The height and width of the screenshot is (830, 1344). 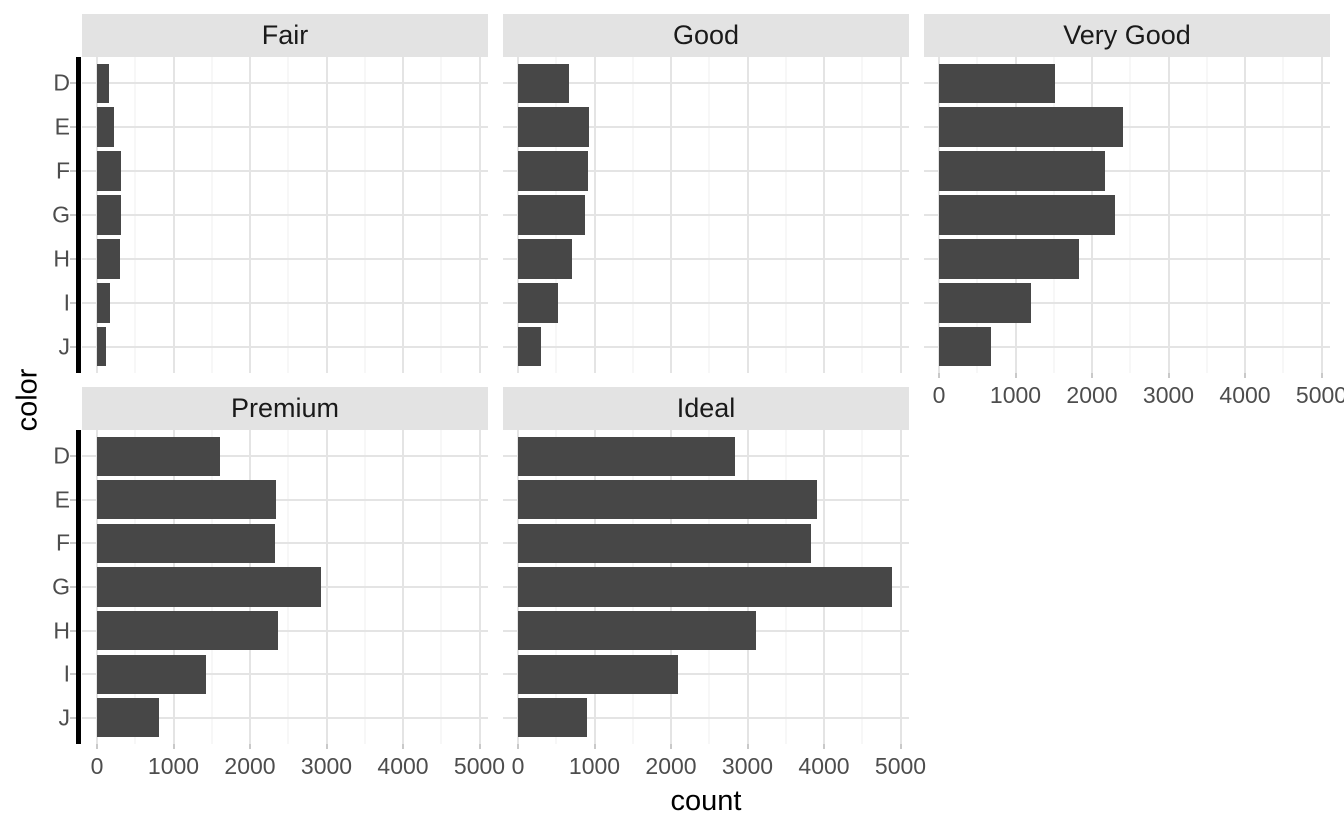 What do you see at coordinates (545, 259) in the screenshot?
I see `bar-good-H` at bounding box center [545, 259].